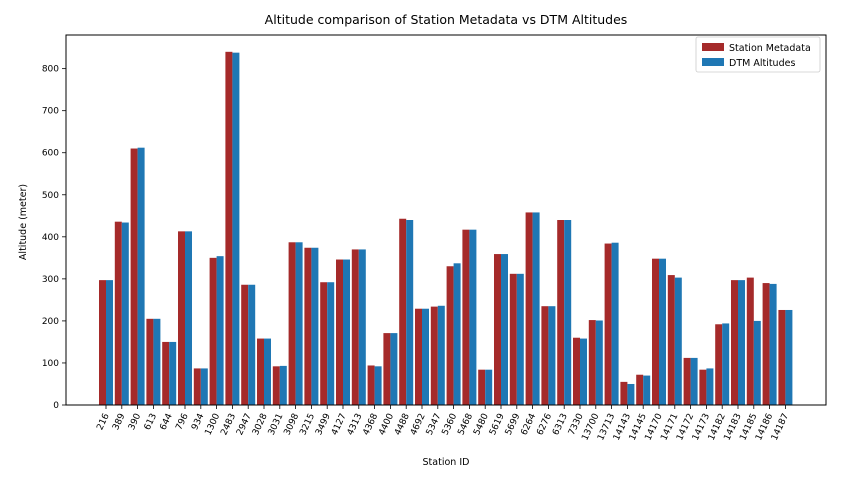 This screenshot has height=482, width=864. Describe the element at coordinates (770, 48) in the screenshot. I see `legend-label-station-metadata: Station Metadata` at that location.